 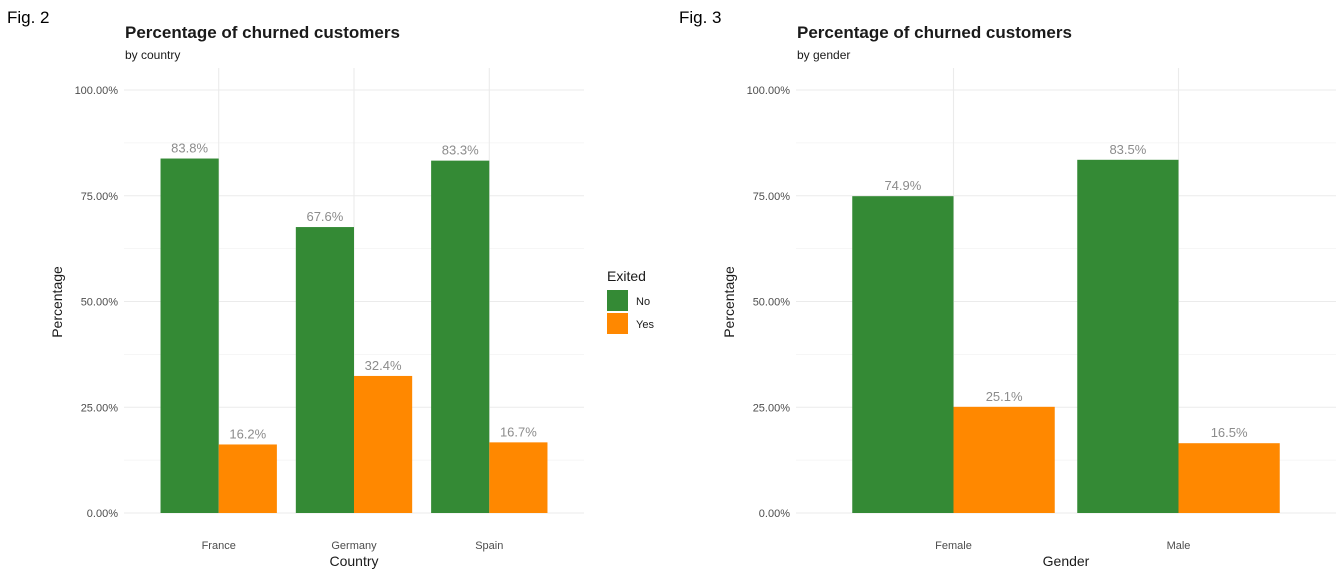 I want to click on fig-label: Fig. 3, so click(x=700, y=17).